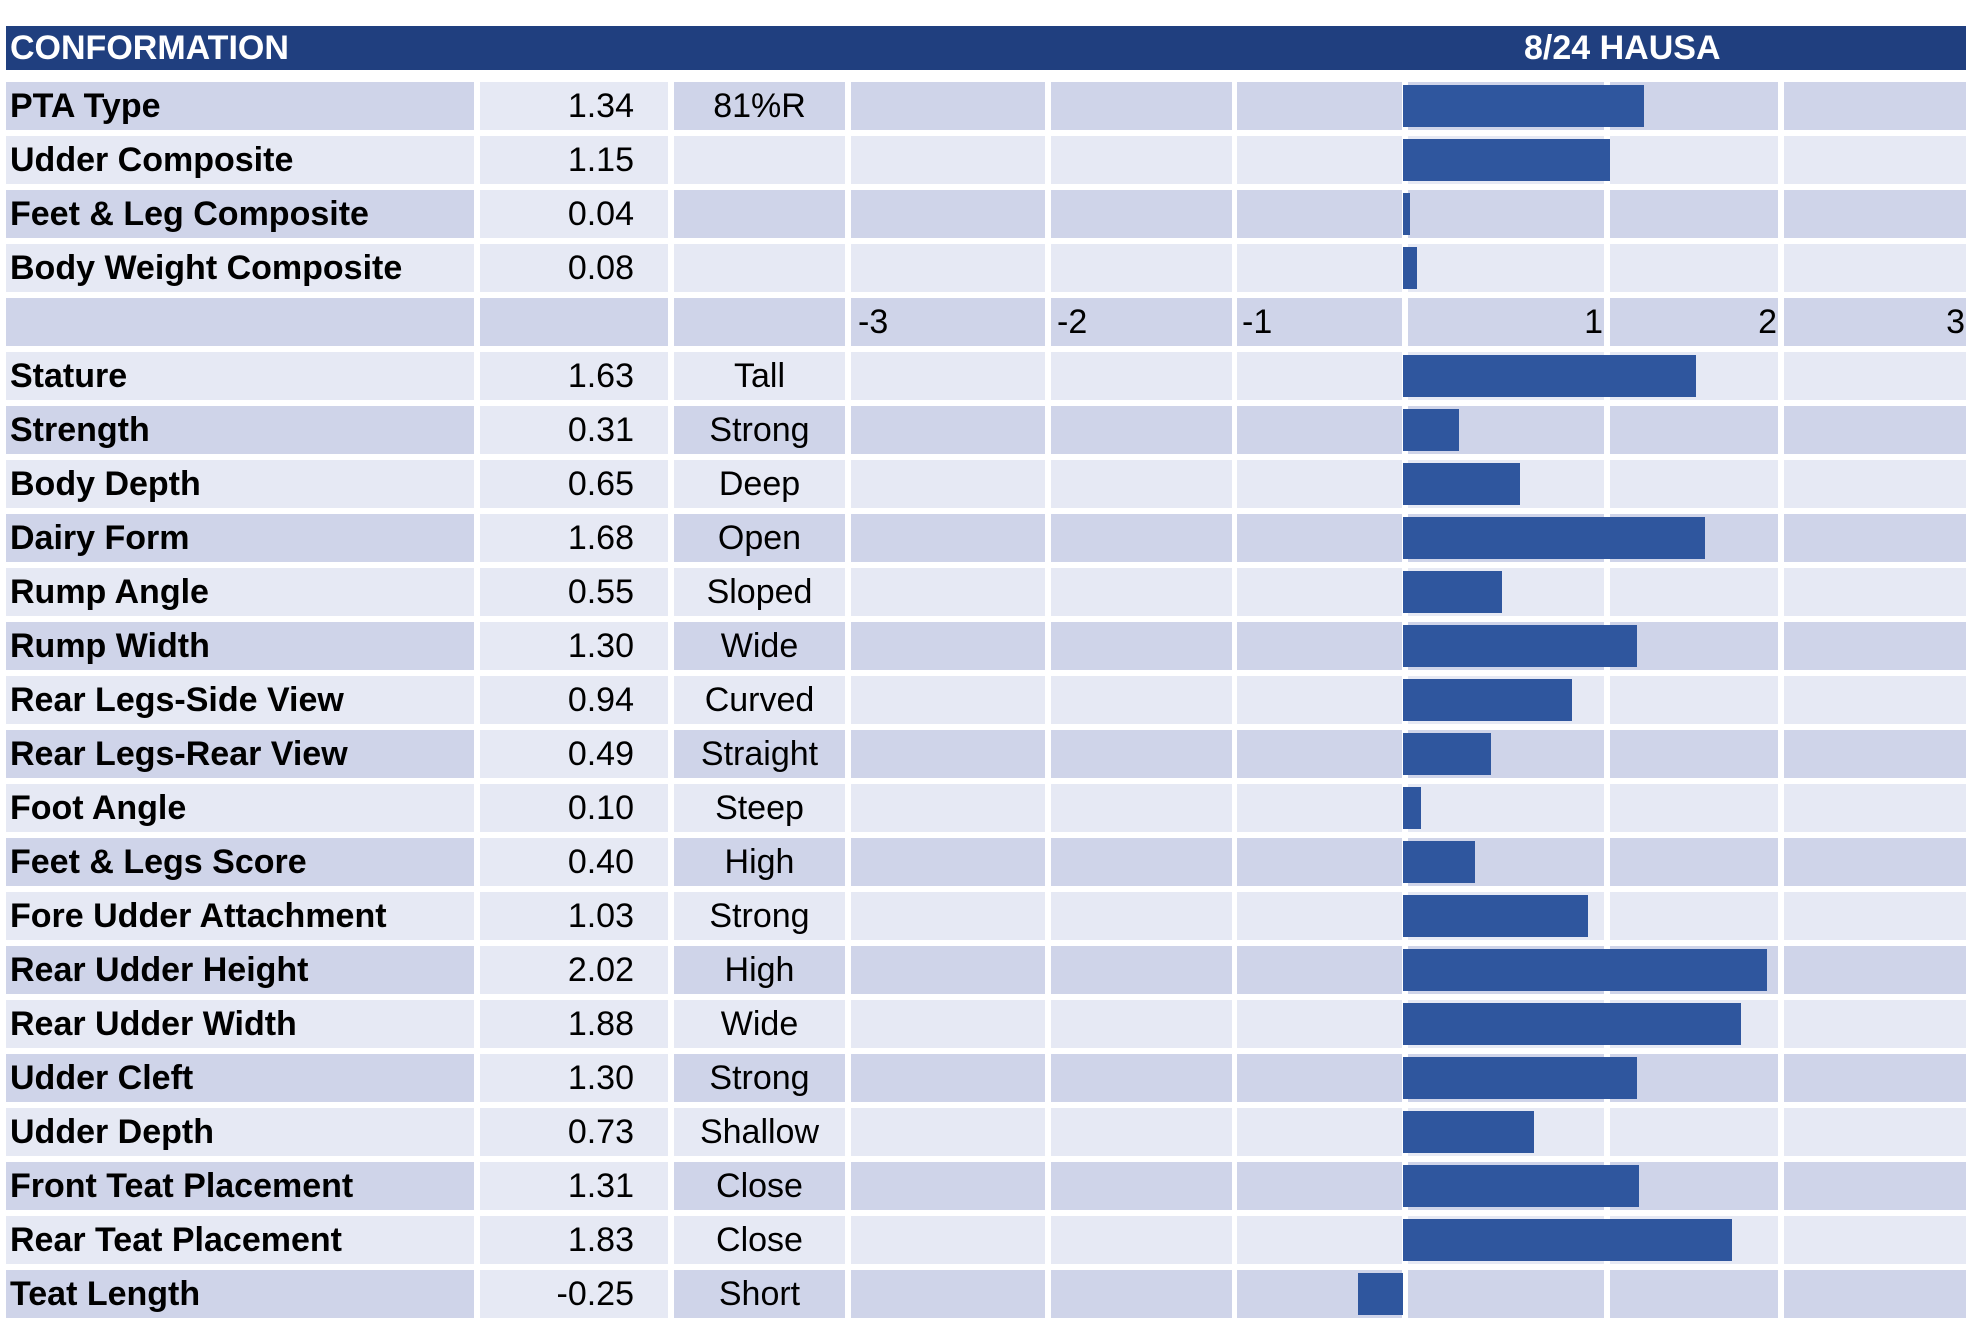 The width and height of the screenshot is (1977, 1321). I want to click on trait-value: 0.04, so click(574, 214).